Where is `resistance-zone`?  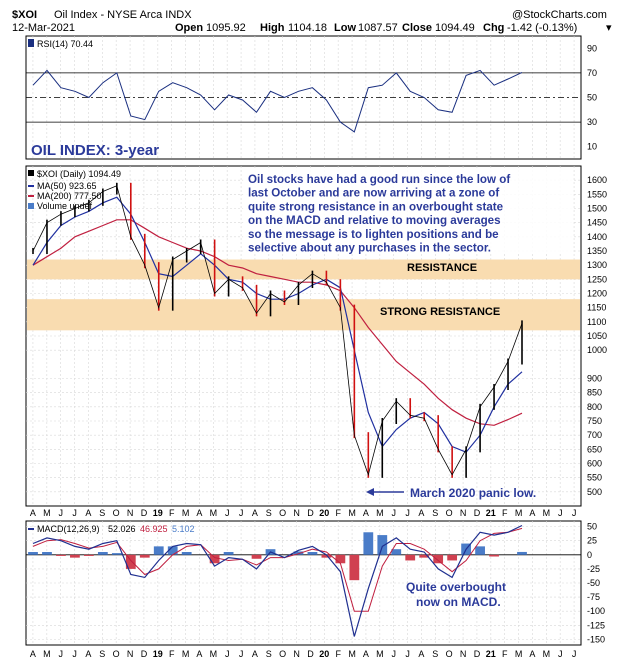 resistance-zone is located at coordinates (303, 269).